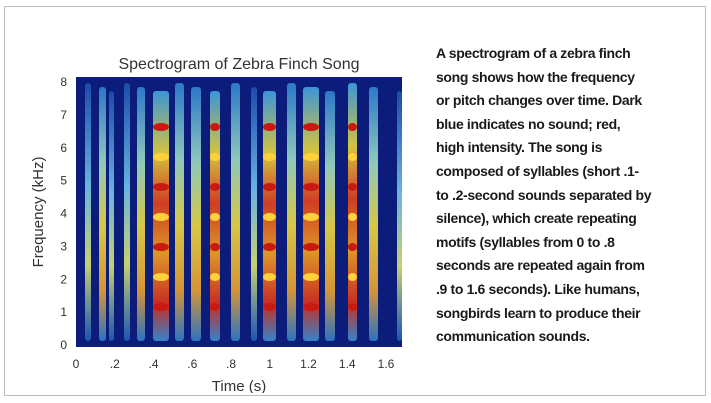 Image resolution: width=711 pixels, height=403 pixels. What do you see at coordinates (269, 364) in the screenshot?
I see `x-tick-label: 1` at bounding box center [269, 364].